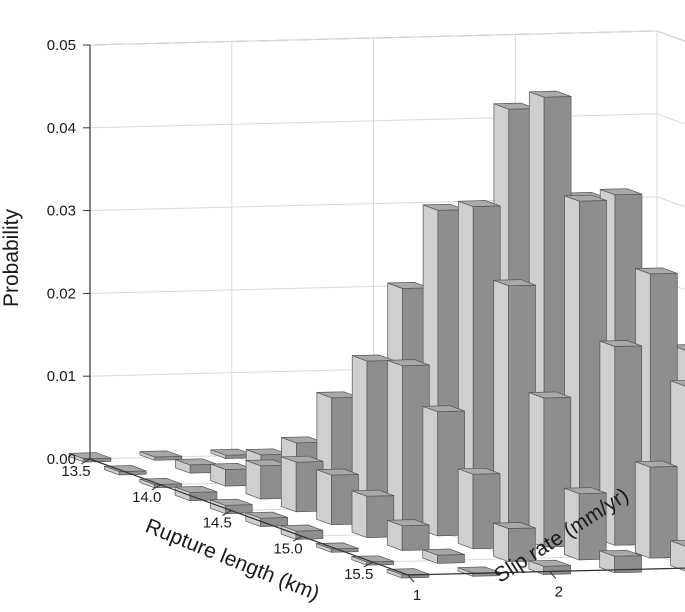 The height and width of the screenshot is (612, 685). What do you see at coordinates (61, 128) in the screenshot?
I see `z-tick-label: 0.04` at bounding box center [61, 128].